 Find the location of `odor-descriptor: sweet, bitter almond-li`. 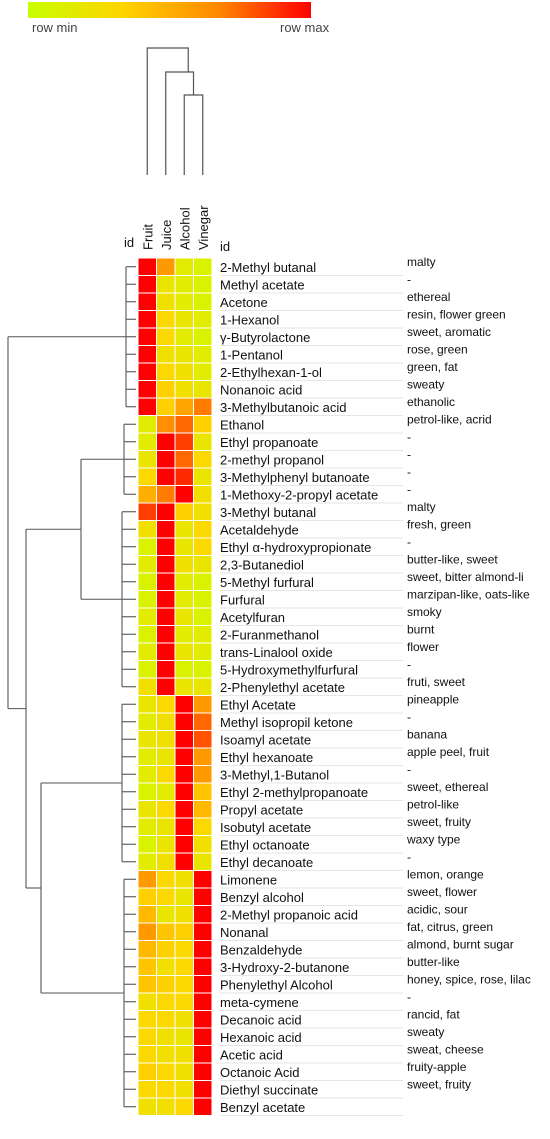

odor-descriptor: sweet, bitter almond-li is located at coordinates (465, 577).